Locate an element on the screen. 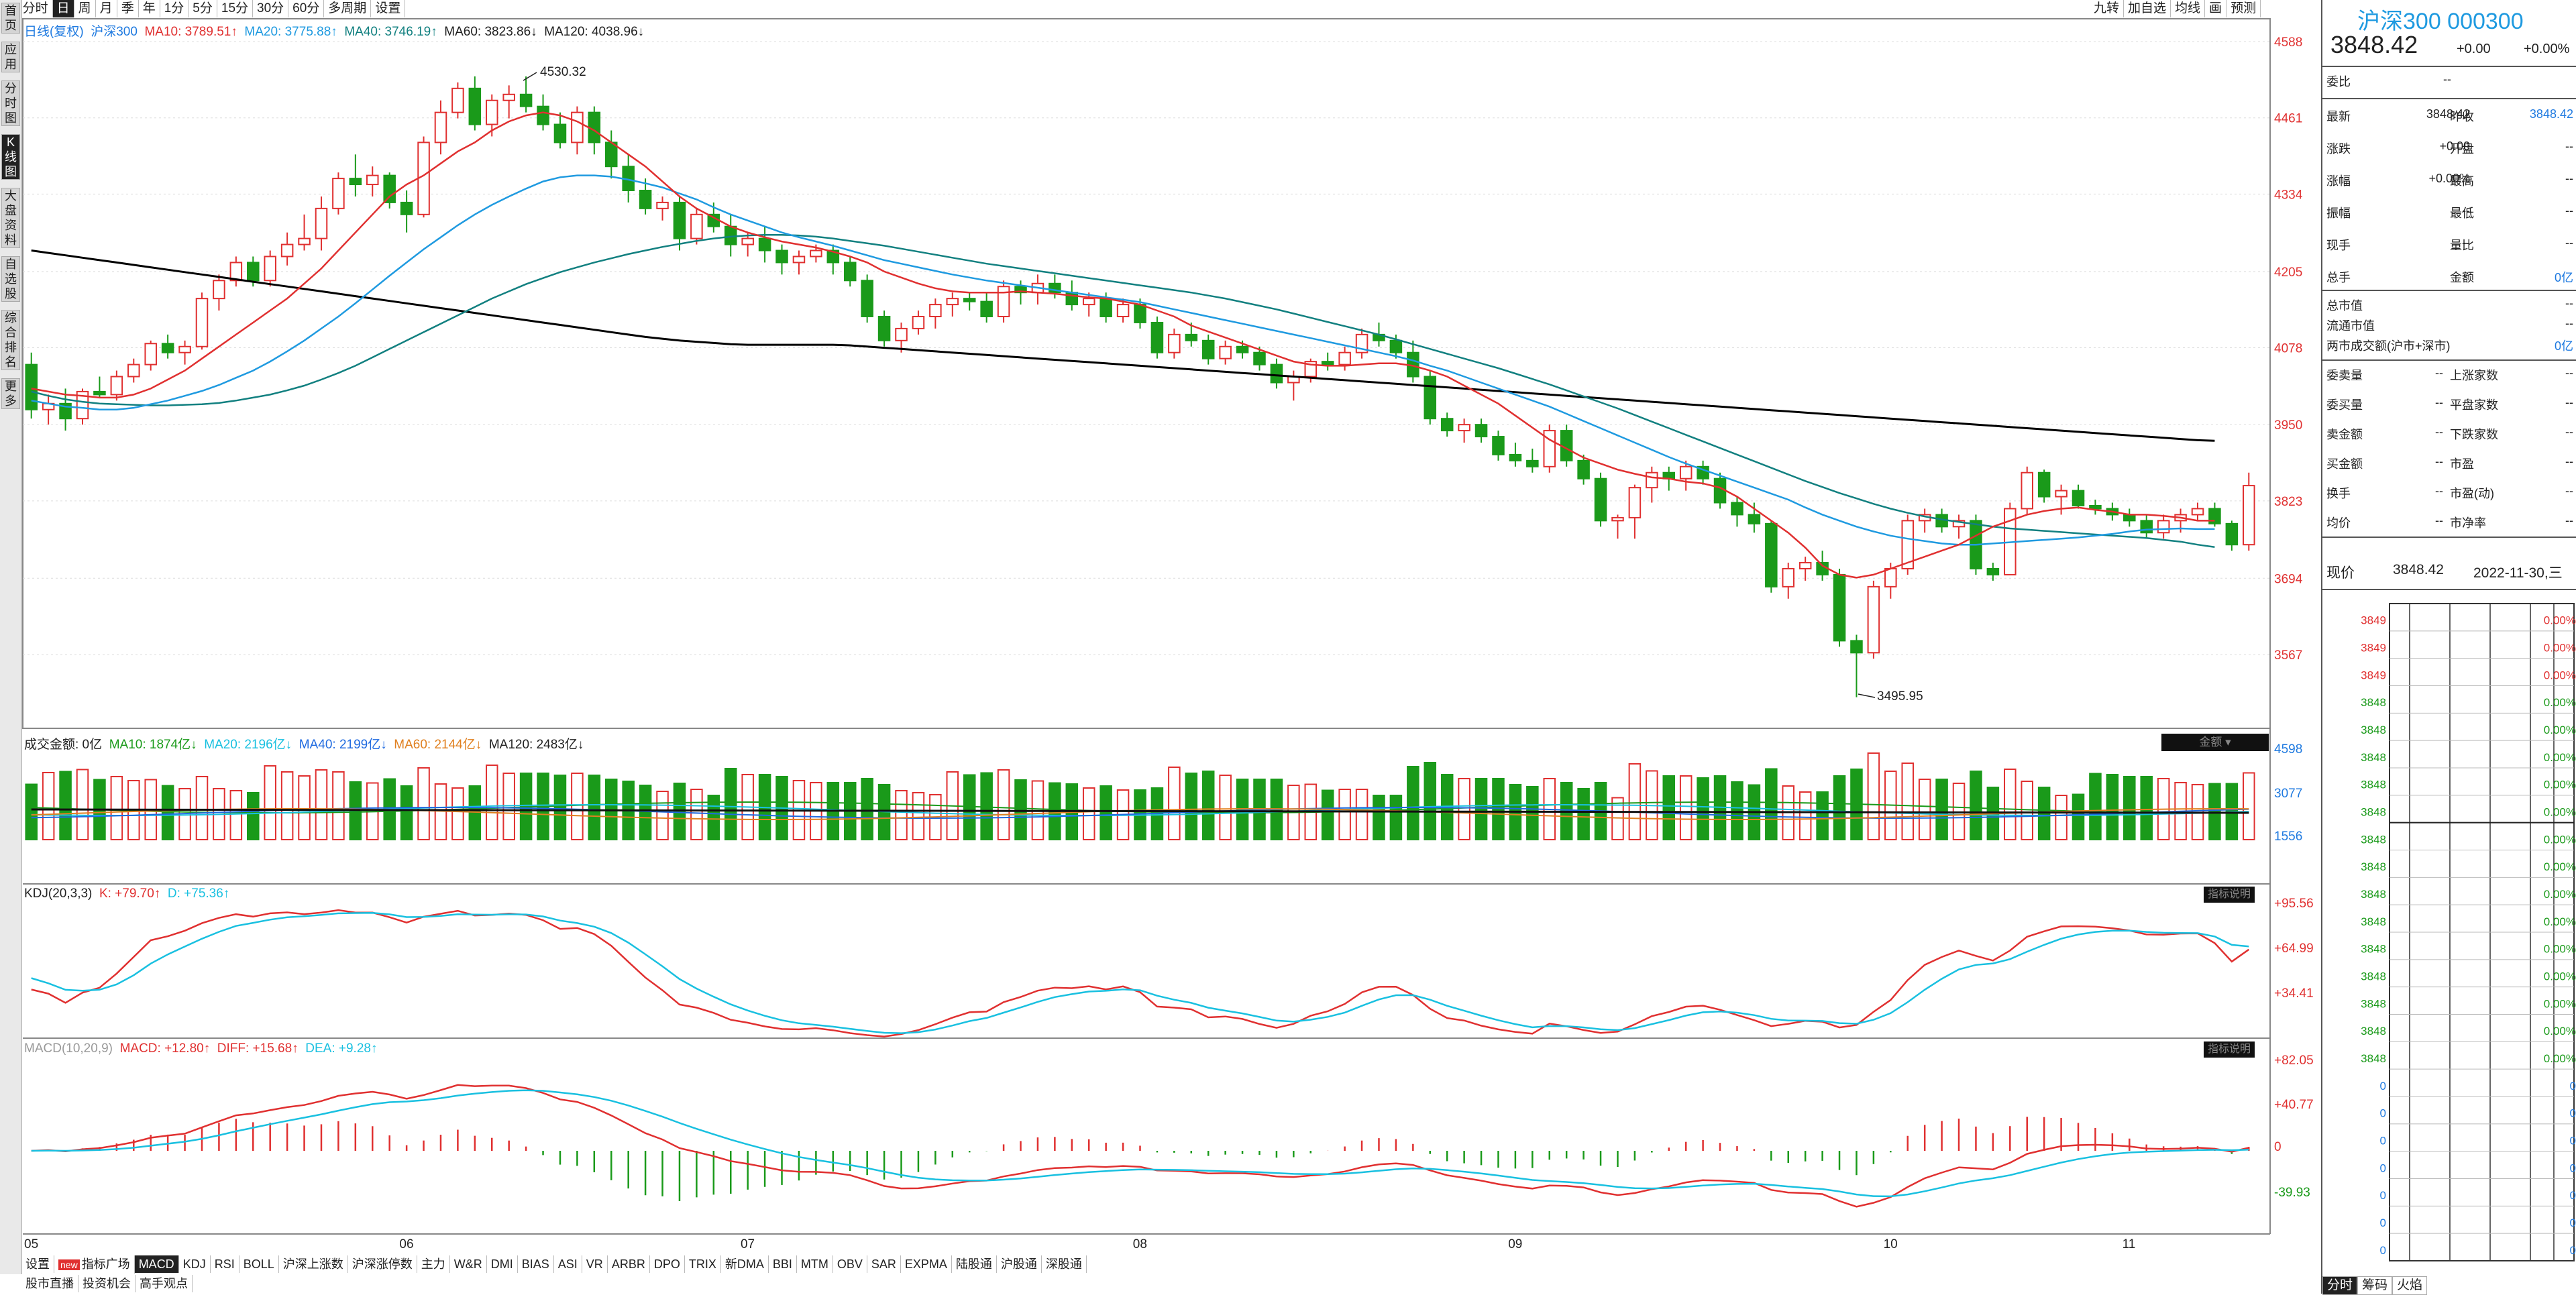 Image resolution: width=2576 pixels, height=1295 pixels. indicator-tab-0: 设置 is located at coordinates (37, 1264).